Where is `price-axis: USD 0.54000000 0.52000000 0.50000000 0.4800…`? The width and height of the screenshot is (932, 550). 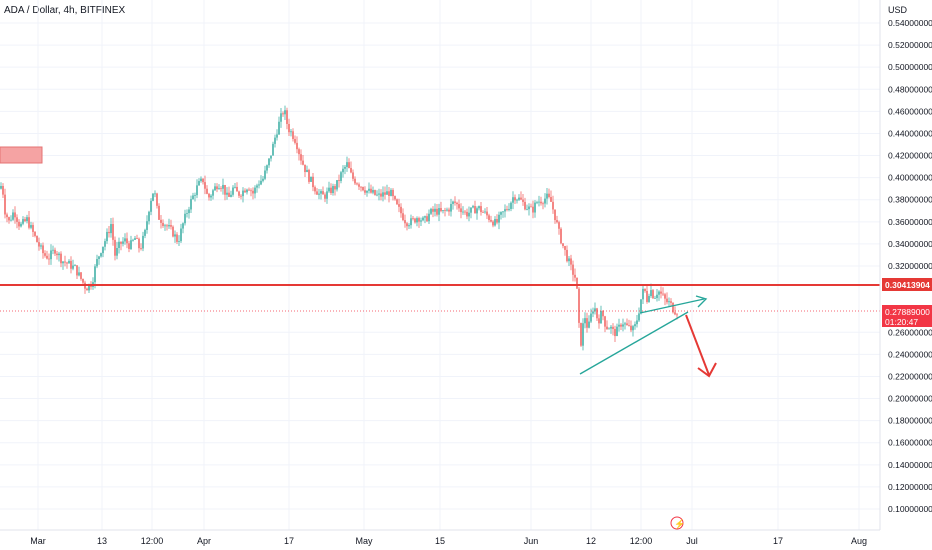
price-axis: USD 0.54000000 0.52000000 0.50000000 0.4800… is located at coordinates (905, 265).